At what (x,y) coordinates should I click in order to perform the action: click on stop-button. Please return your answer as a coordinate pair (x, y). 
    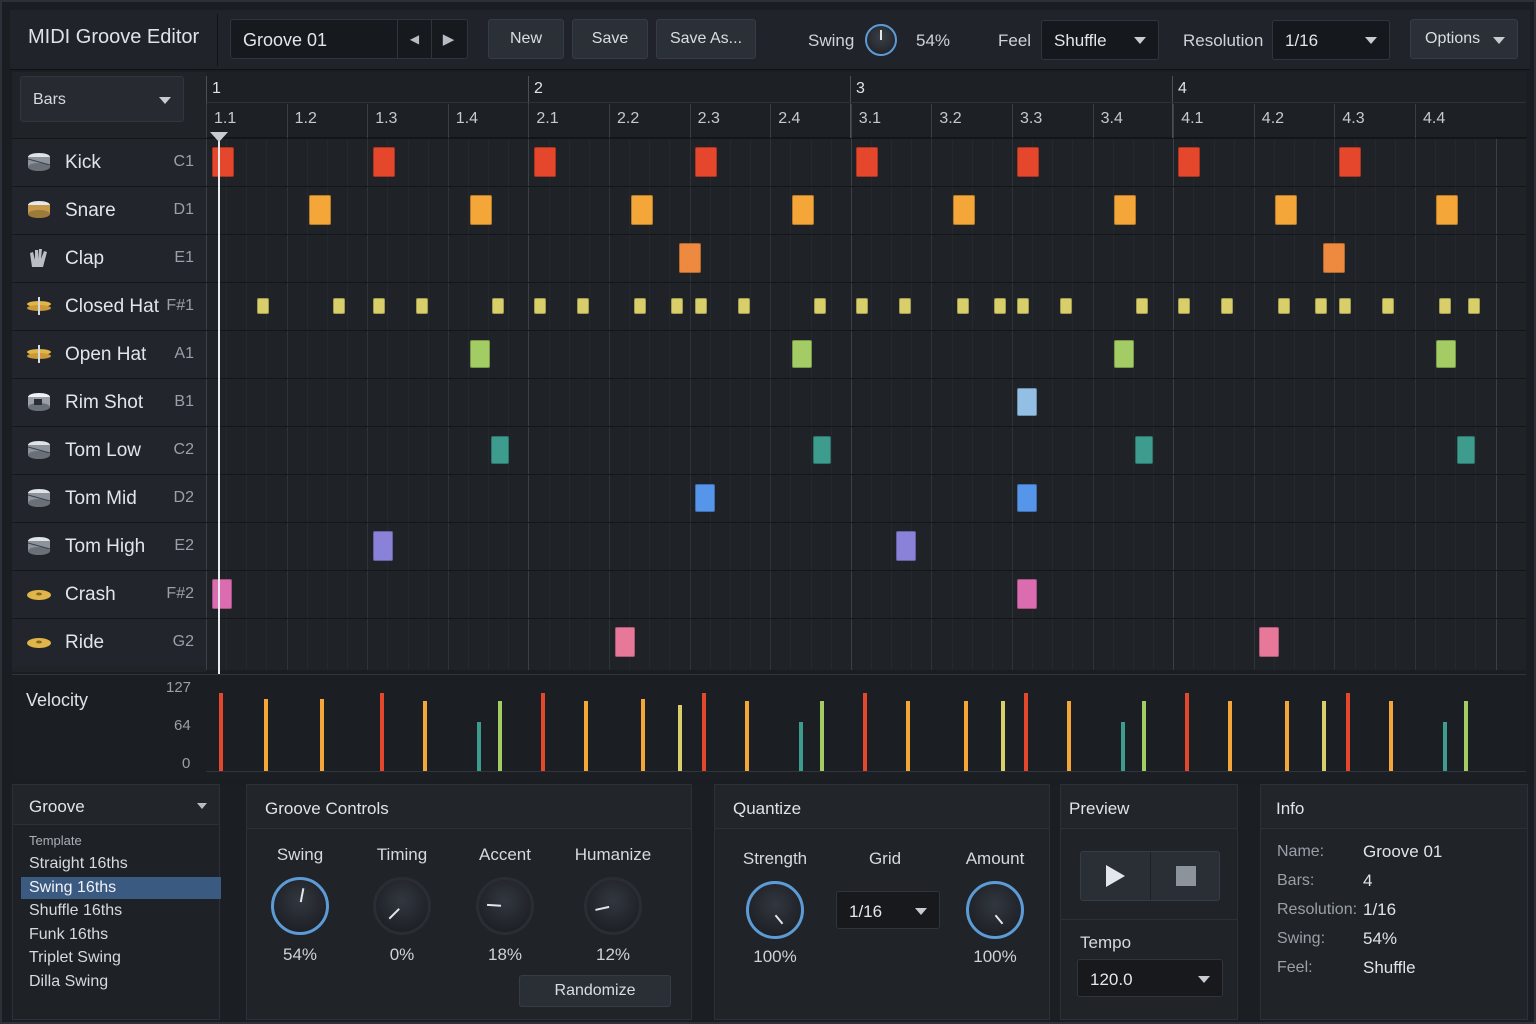
    Looking at the image, I should click on (1186, 876).